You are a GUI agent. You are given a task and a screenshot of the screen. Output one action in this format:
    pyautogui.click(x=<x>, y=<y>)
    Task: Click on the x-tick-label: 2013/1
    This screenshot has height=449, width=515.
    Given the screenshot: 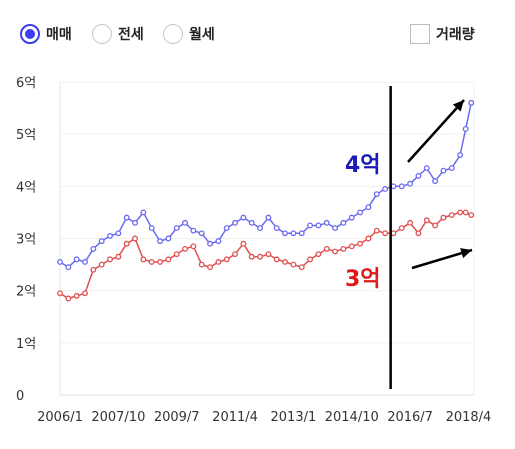 What is the action you would take?
    pyautogui.click(x=294, y=417)
    